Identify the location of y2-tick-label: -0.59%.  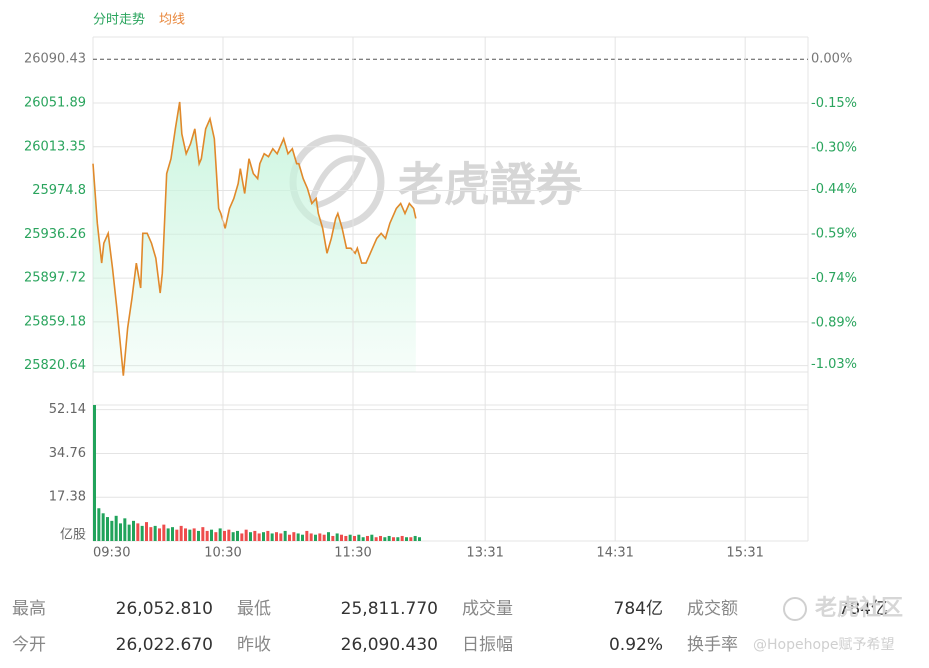
(834, 233).